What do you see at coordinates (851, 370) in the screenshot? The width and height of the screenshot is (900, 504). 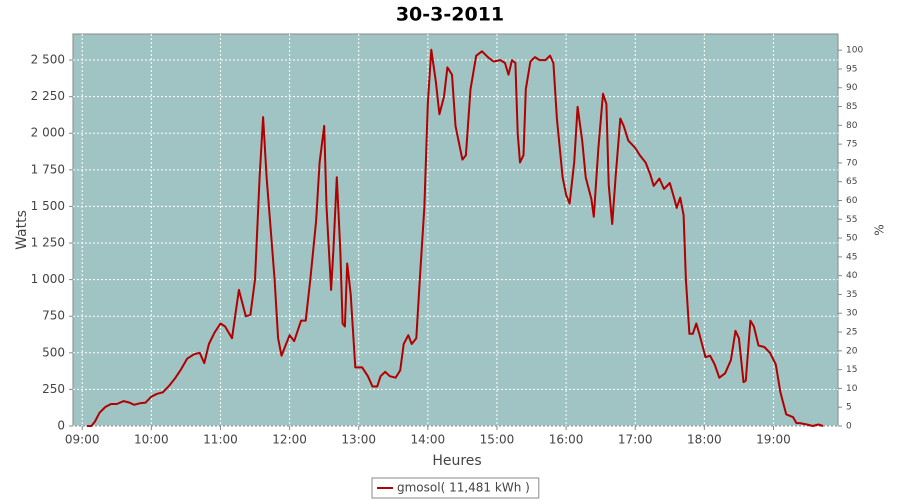 I see `y2-tick-label: 15` at bounding box center [851, 370].